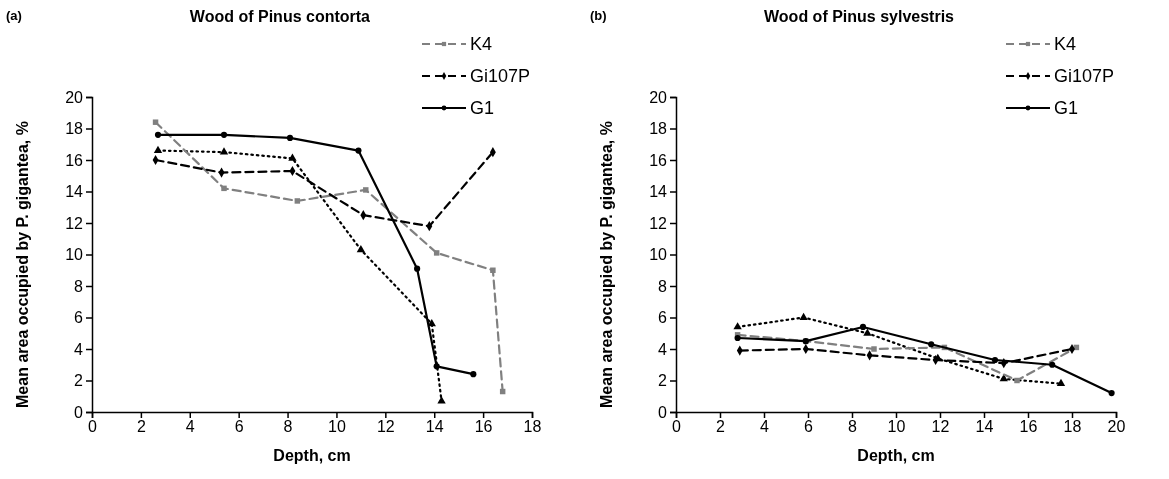 The image size is (1169, 479). I want to click on text: (b), so click(598, 15).